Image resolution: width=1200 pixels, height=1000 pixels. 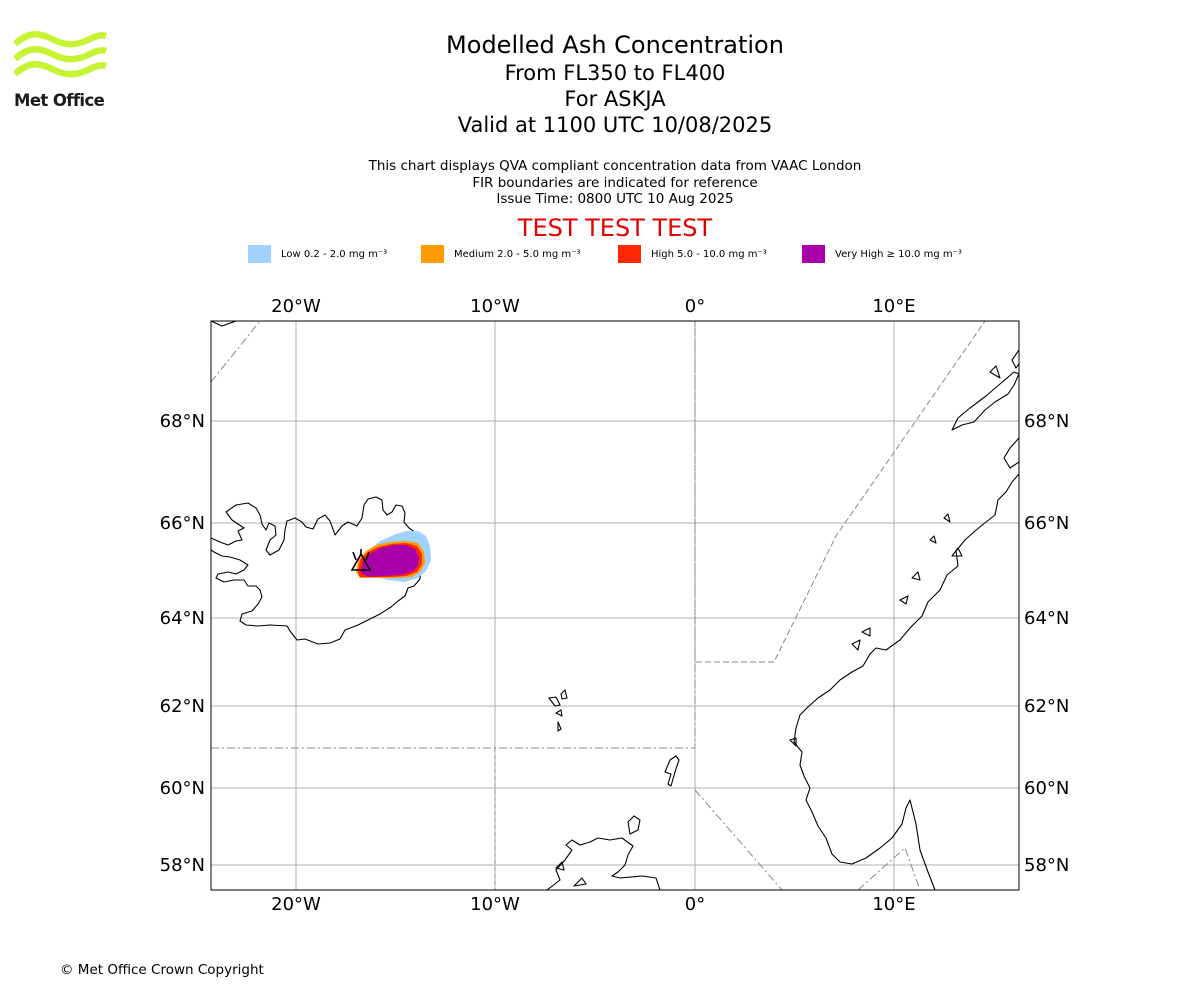 I want to click on lat-label-64n-left: 64°N, so click(x=182, y=618).